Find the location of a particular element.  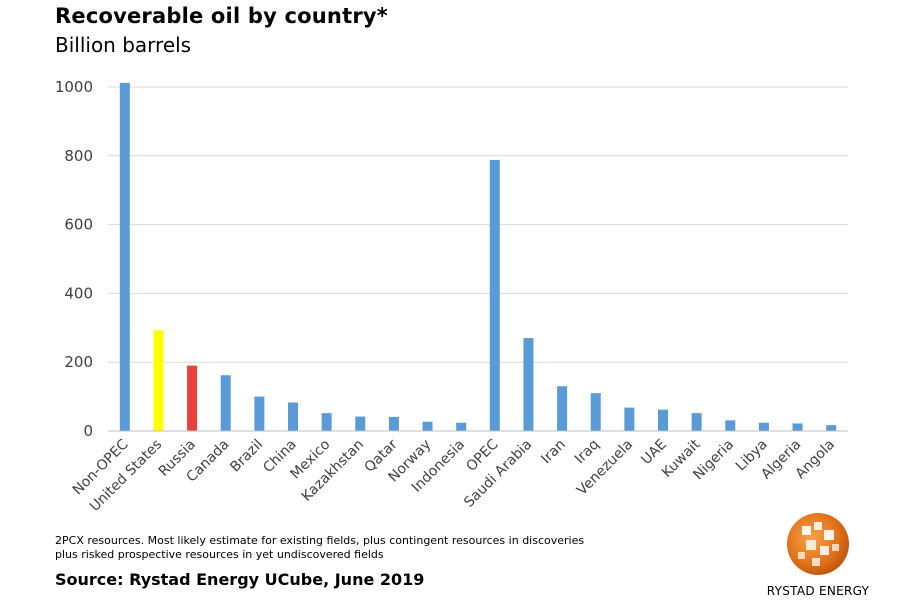

bar-china is located at coordinates (293, 416).